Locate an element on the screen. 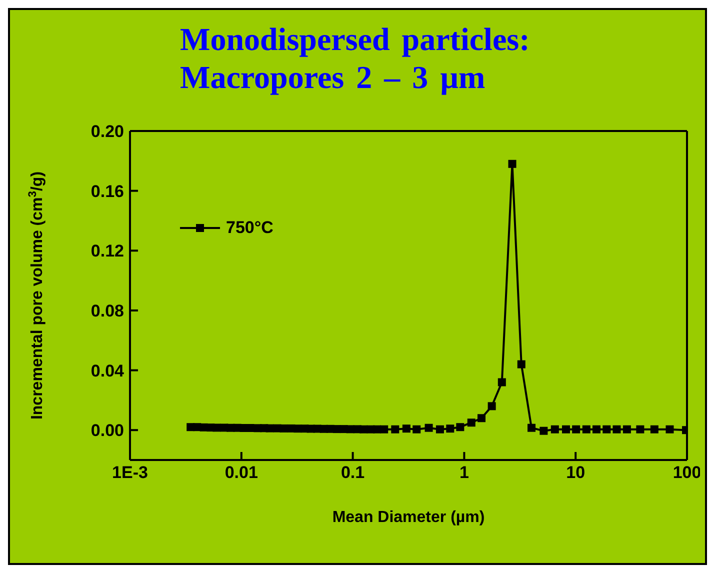 The width and height of the screenshot is (715, 573). x-tick-label: 0.1 is located at coordinates (352, 472).